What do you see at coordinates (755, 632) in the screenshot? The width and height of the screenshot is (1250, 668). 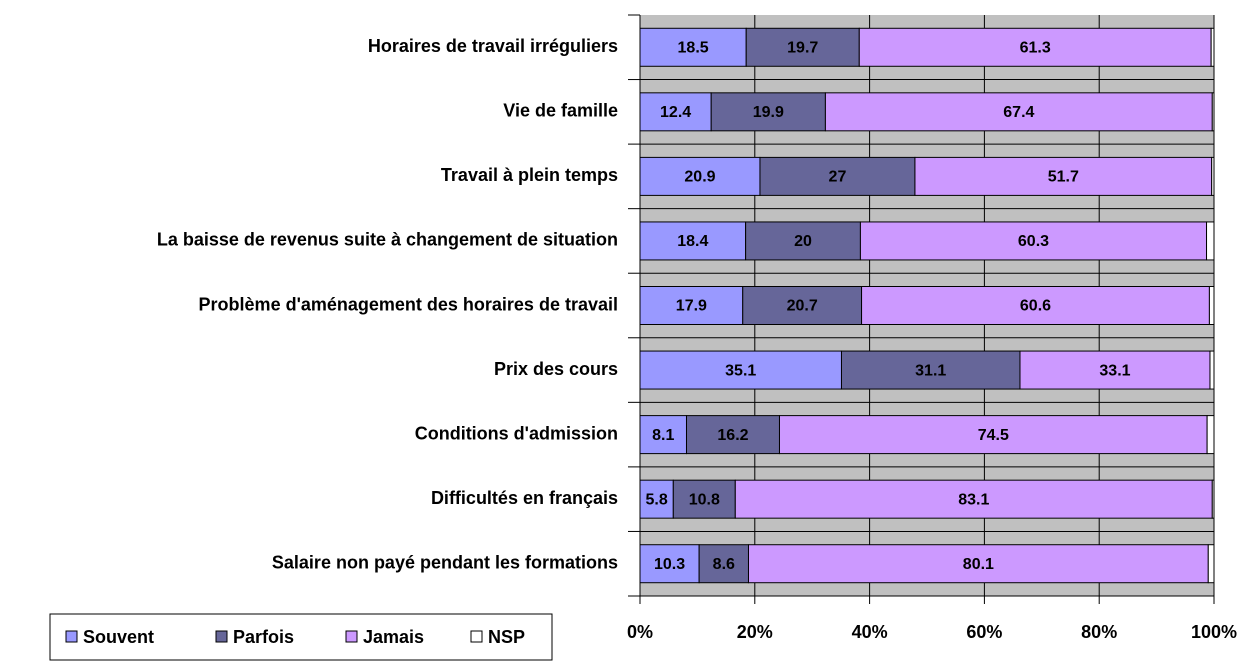 I see `x-tick-label: 20%` at bounding box center [755, 632].